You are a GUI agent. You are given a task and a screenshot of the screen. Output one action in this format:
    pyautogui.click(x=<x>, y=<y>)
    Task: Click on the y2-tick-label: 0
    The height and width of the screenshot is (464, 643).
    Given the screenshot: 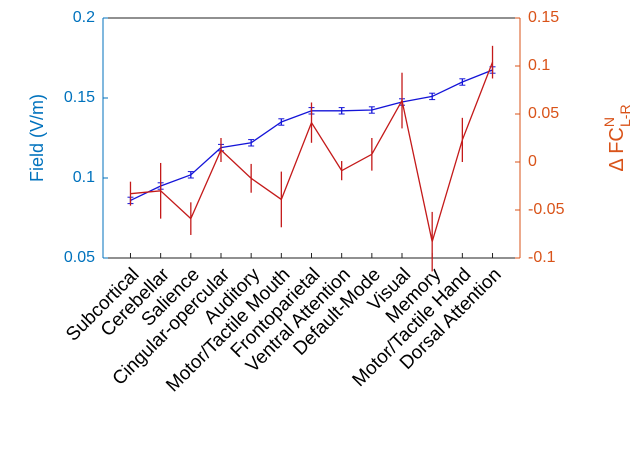 What is the action you would take?
    pyautogui.click(x=532, y=161)
    